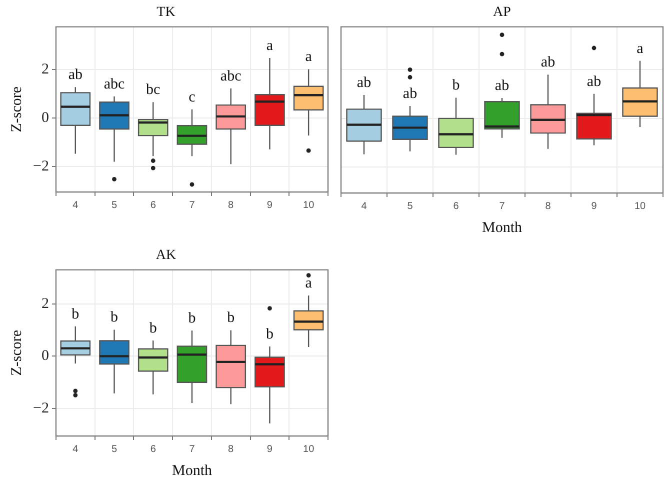 This screenshot has height=486, width=669. I want to click on chart-title: AP, so click(502, 12).